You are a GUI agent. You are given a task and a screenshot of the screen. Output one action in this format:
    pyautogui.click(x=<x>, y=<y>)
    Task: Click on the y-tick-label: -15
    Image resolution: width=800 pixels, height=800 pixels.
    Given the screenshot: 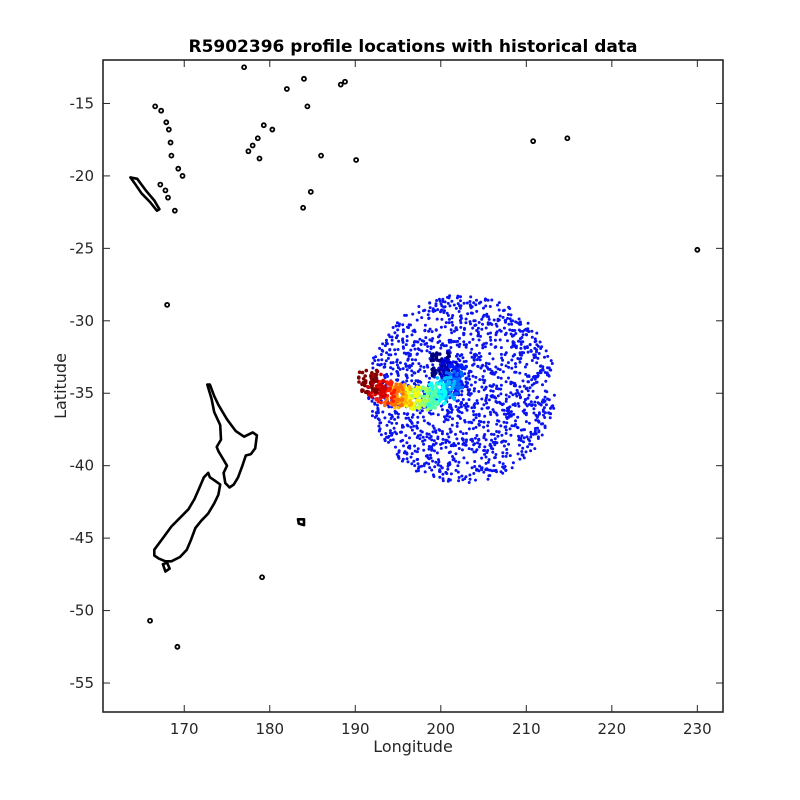 What is the action you would take?
    pyautogui.click(x=82, y=103)
    